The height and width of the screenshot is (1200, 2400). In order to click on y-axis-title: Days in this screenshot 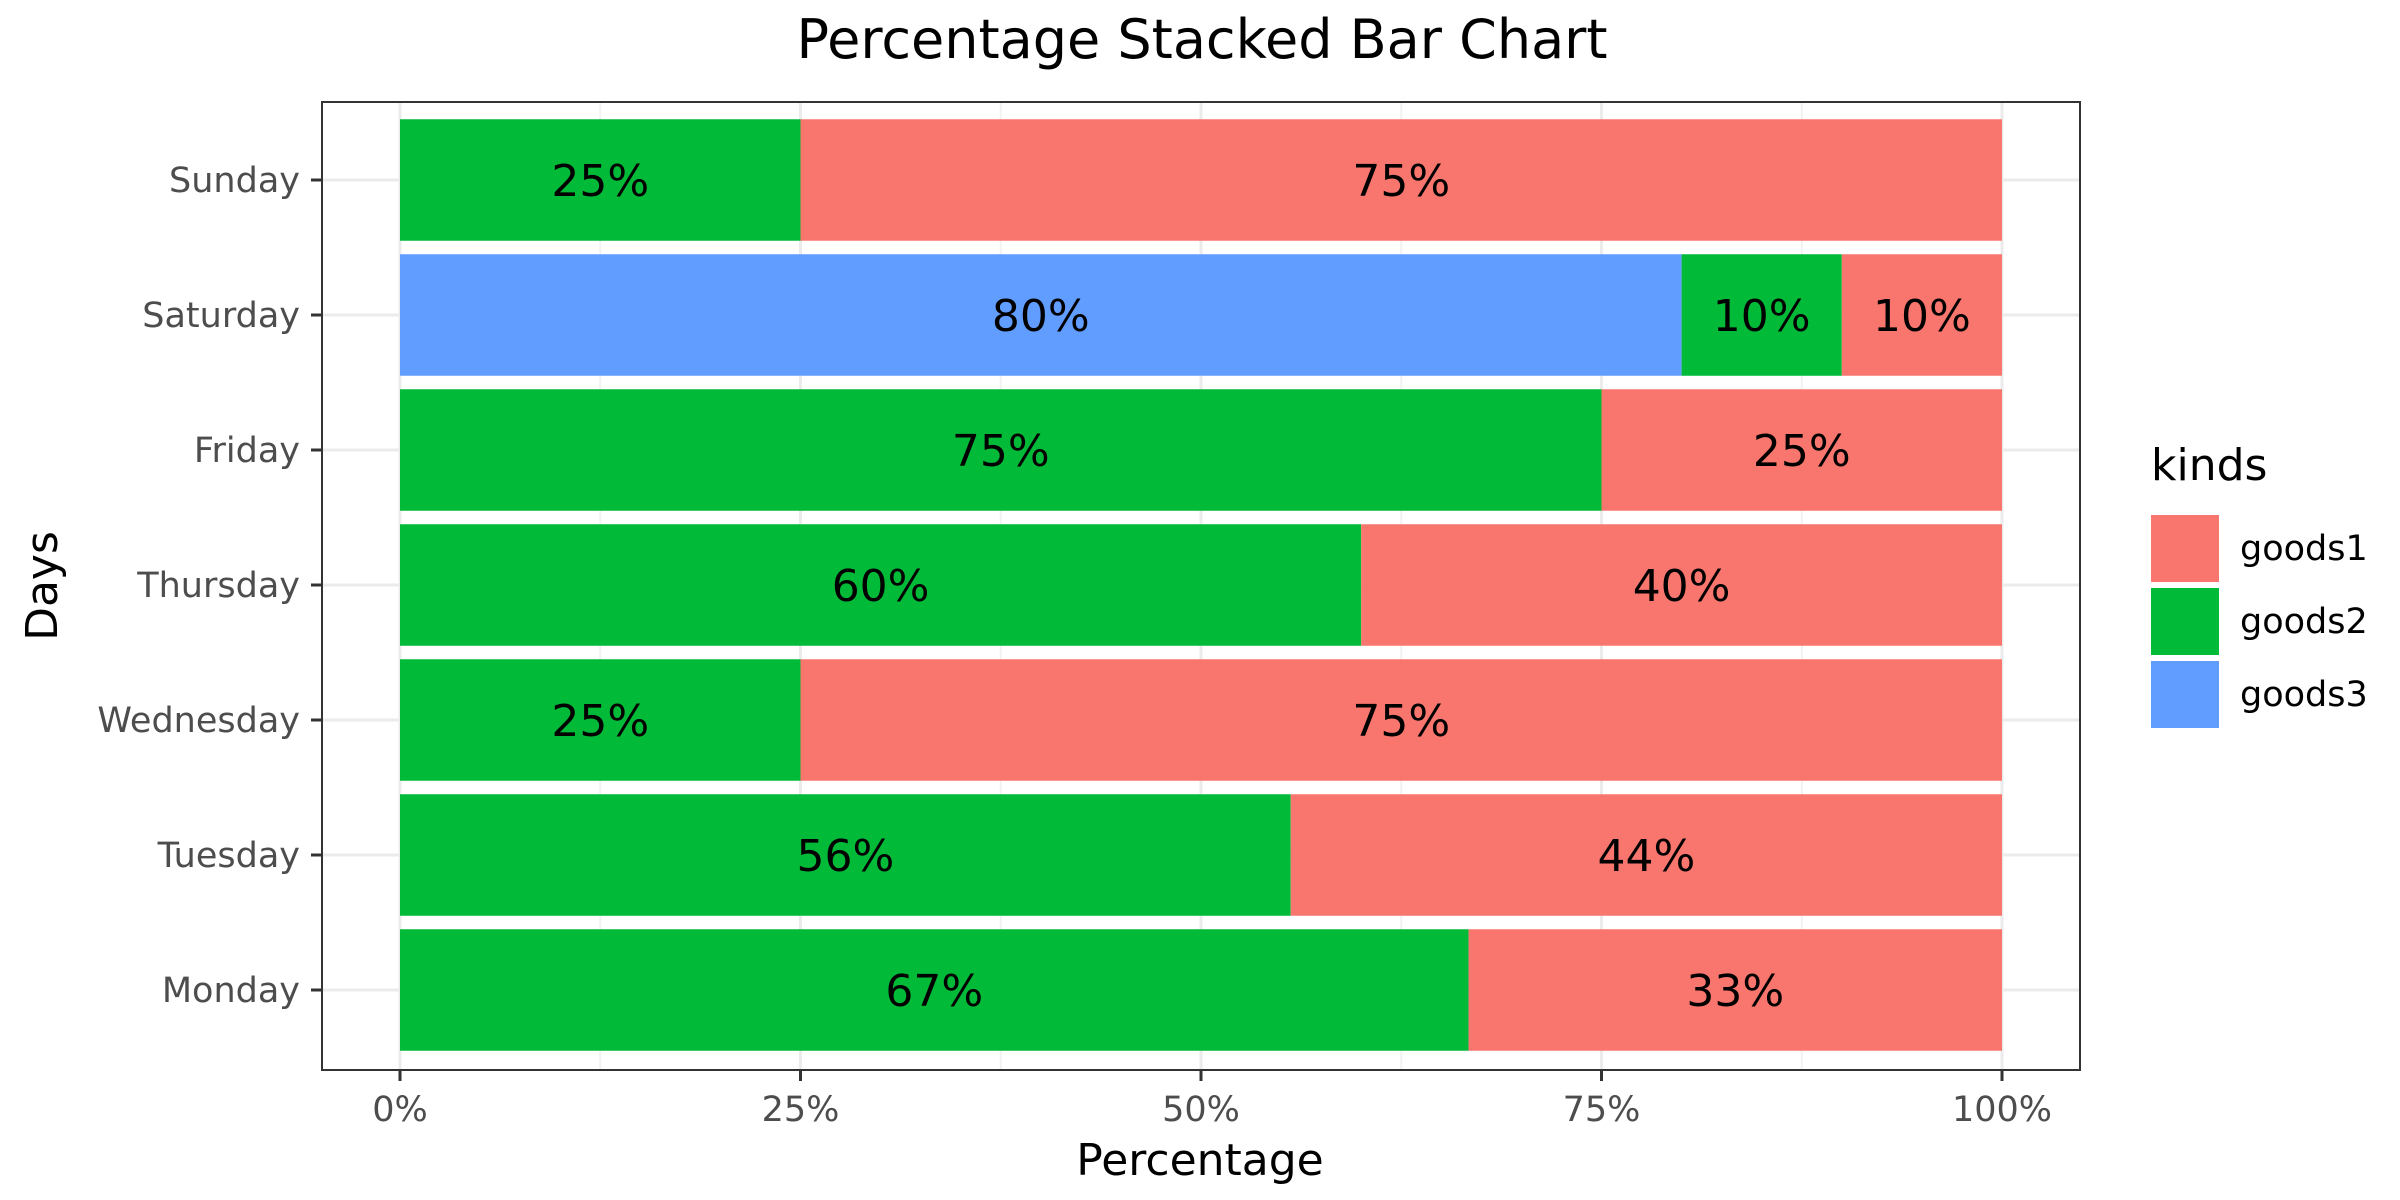, I will do `click(42, 586)`.